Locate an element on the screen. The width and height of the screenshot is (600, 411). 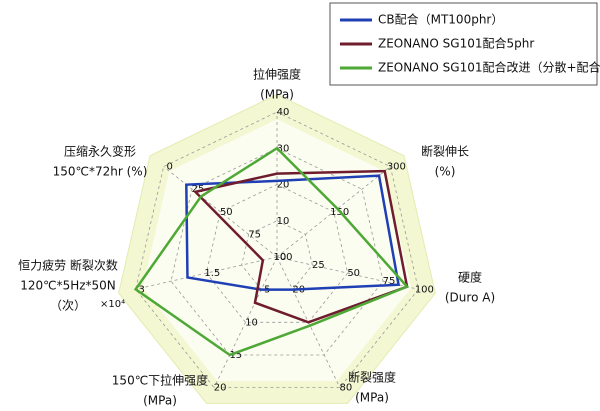
axis-label: (%) is located at coordinates (445, 172).